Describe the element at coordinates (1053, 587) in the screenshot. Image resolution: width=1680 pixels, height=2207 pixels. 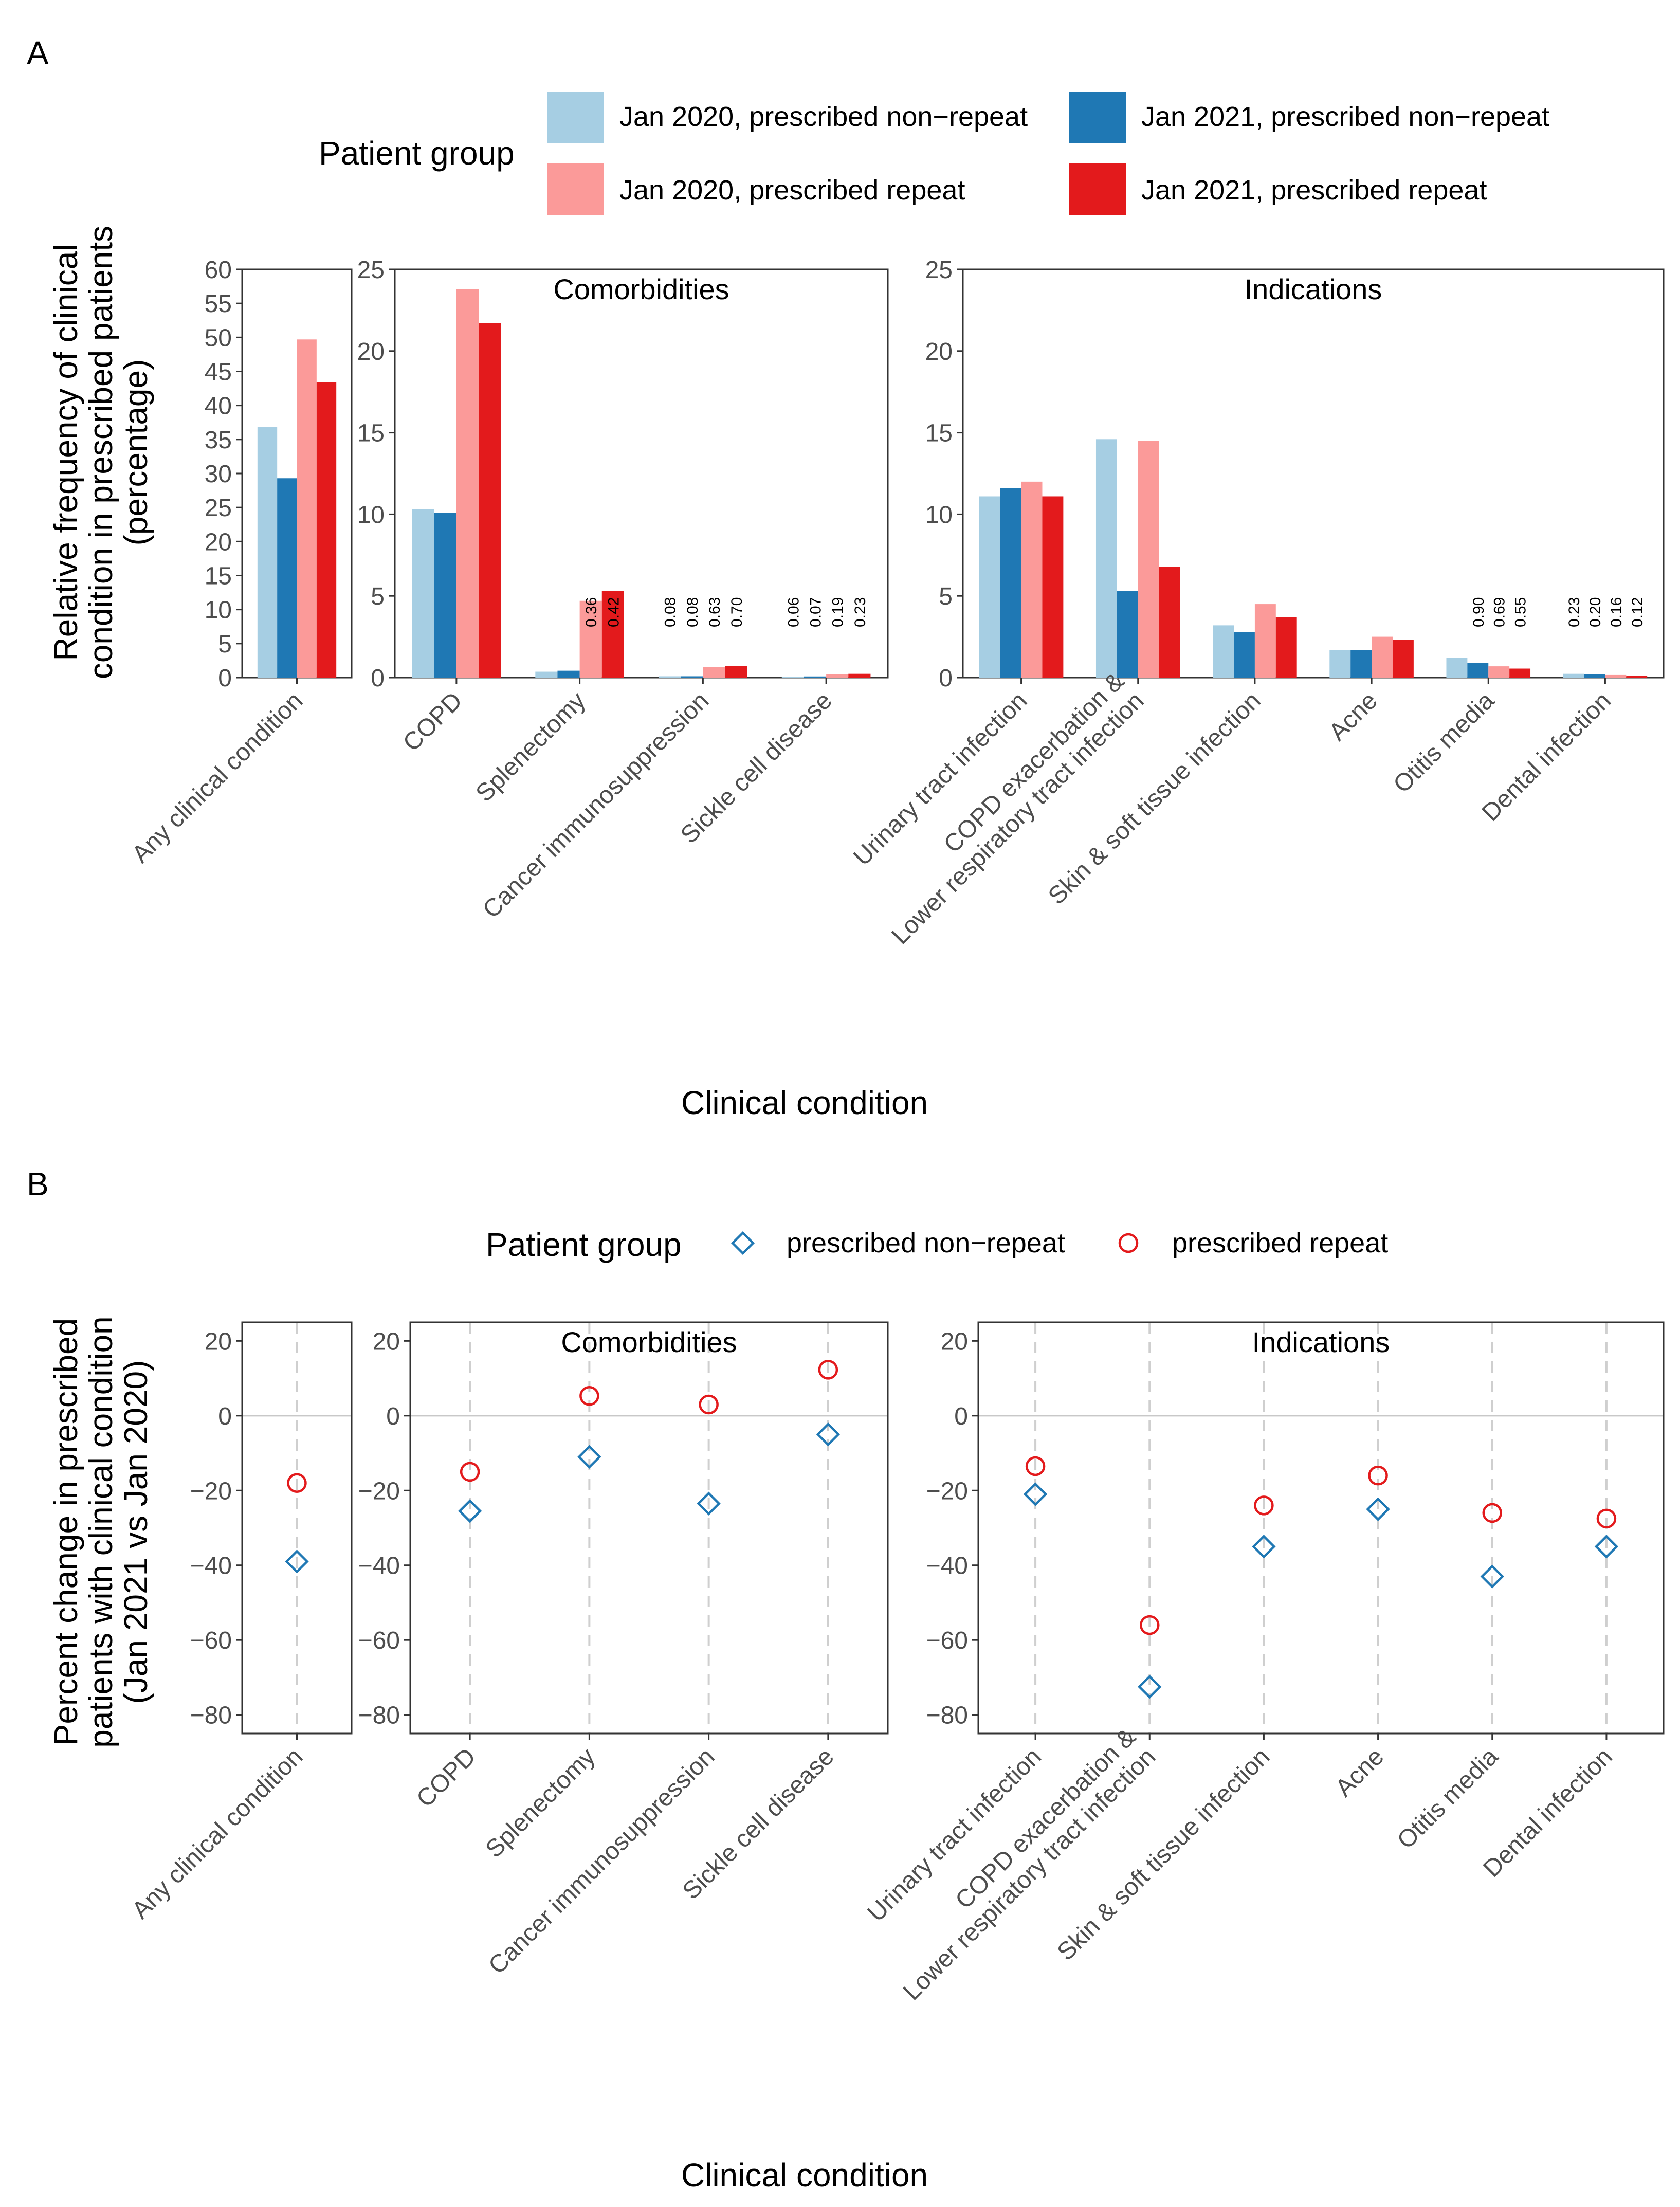
I see `bar-urinary-tract-infection-jan-2021-prescribed-repeat` at that location.